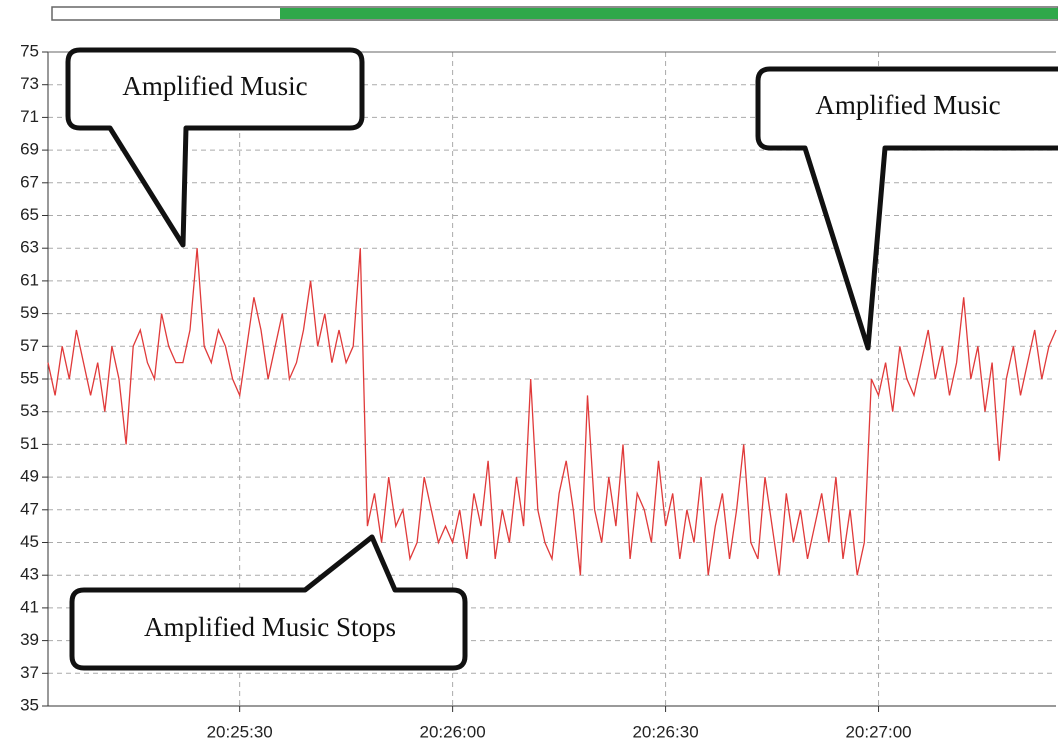 The image size is (1058, 747). What do you see at coordinates (878, 731) in the screenshot?
I see `x-tick-label: 20:27:00` at bounding box center [878, 731].